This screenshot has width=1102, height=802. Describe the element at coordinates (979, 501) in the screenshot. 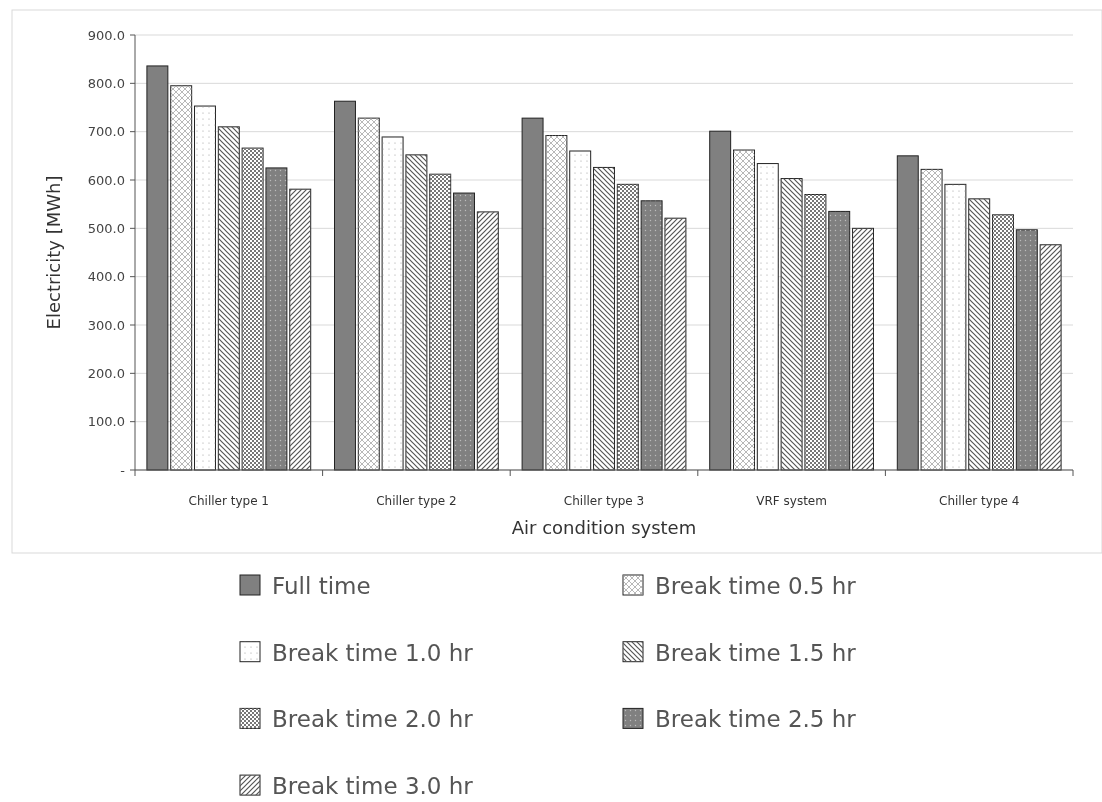

I see `x-tick-label: Chiller type 4` at that location.